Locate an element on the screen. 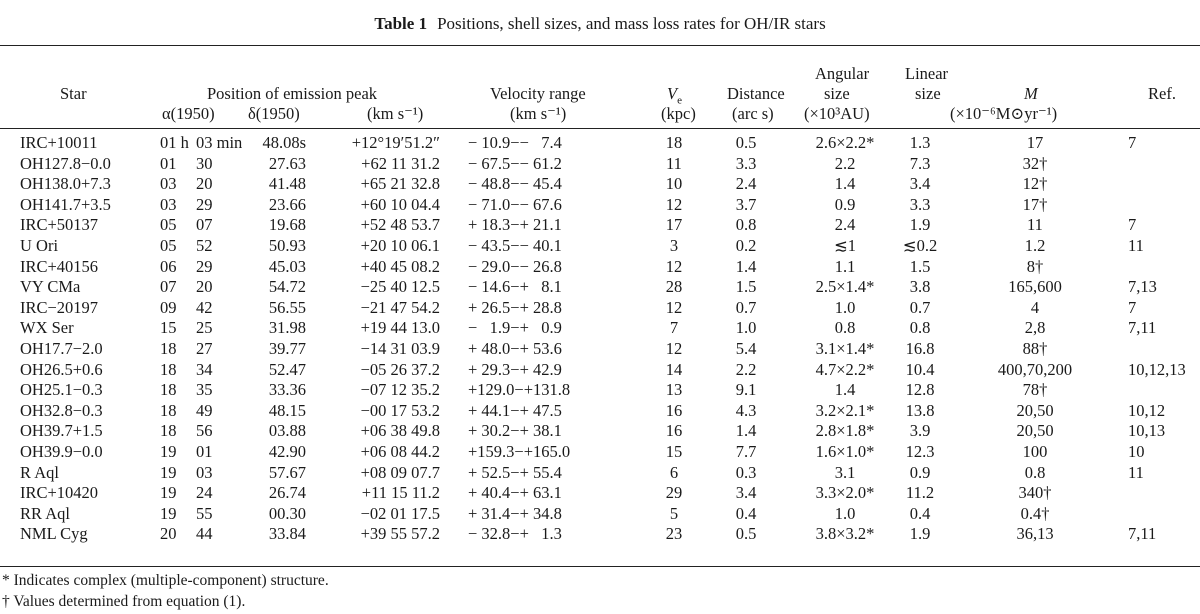 The image size is (1200, 614). cell-ve: 23 is located at coordinates (674, 534).